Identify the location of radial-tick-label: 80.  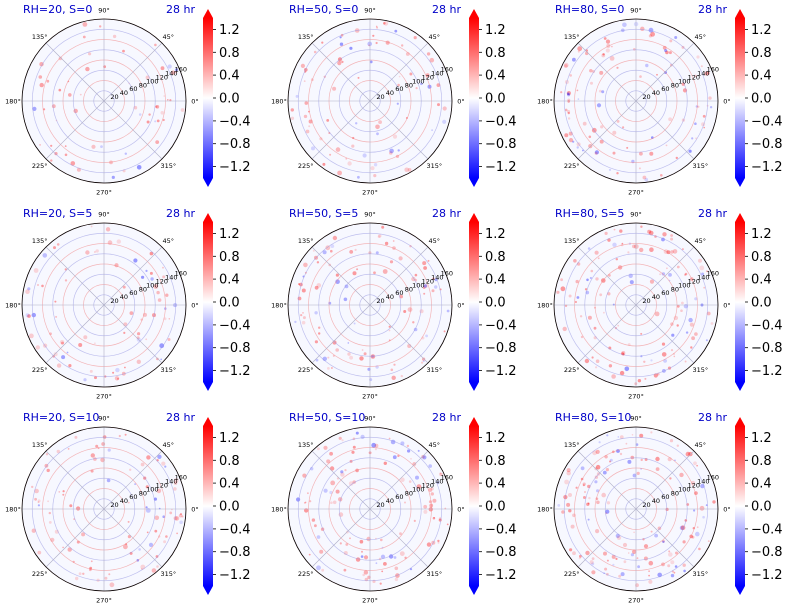
(143, 289).